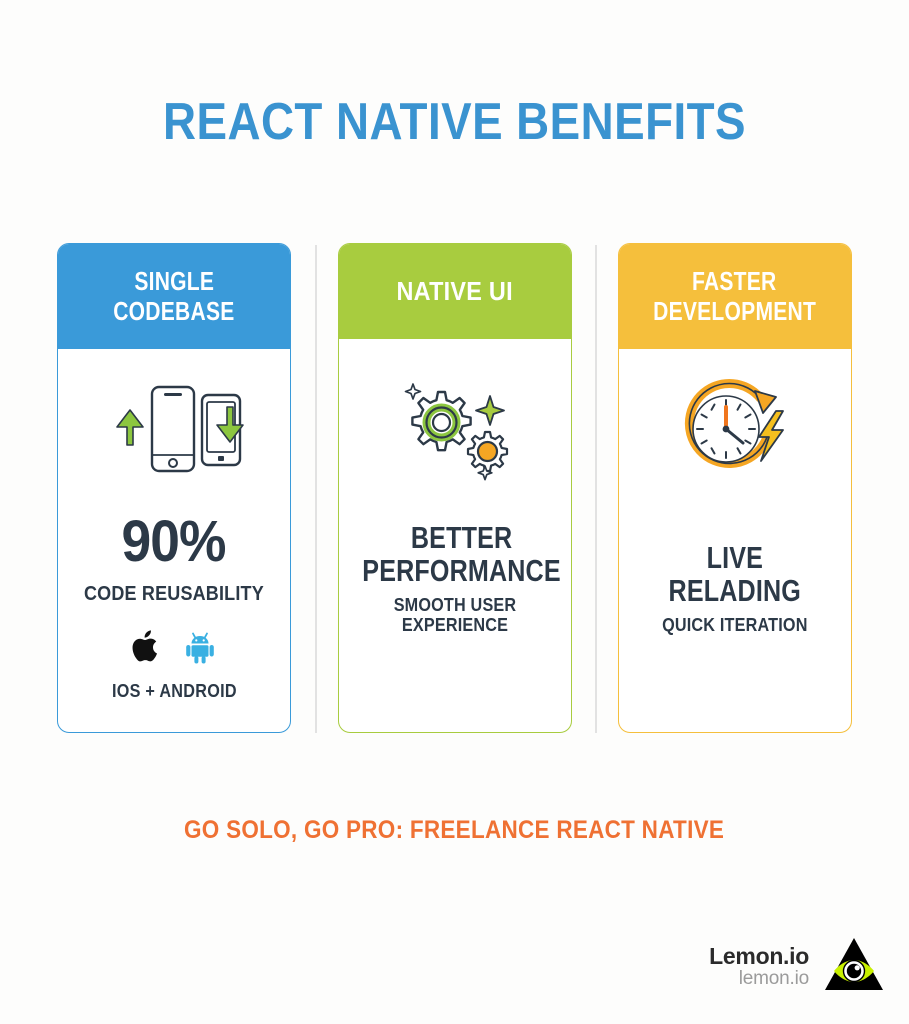  I want to click on card-header-line1: SINGLE, so click(173, 280).